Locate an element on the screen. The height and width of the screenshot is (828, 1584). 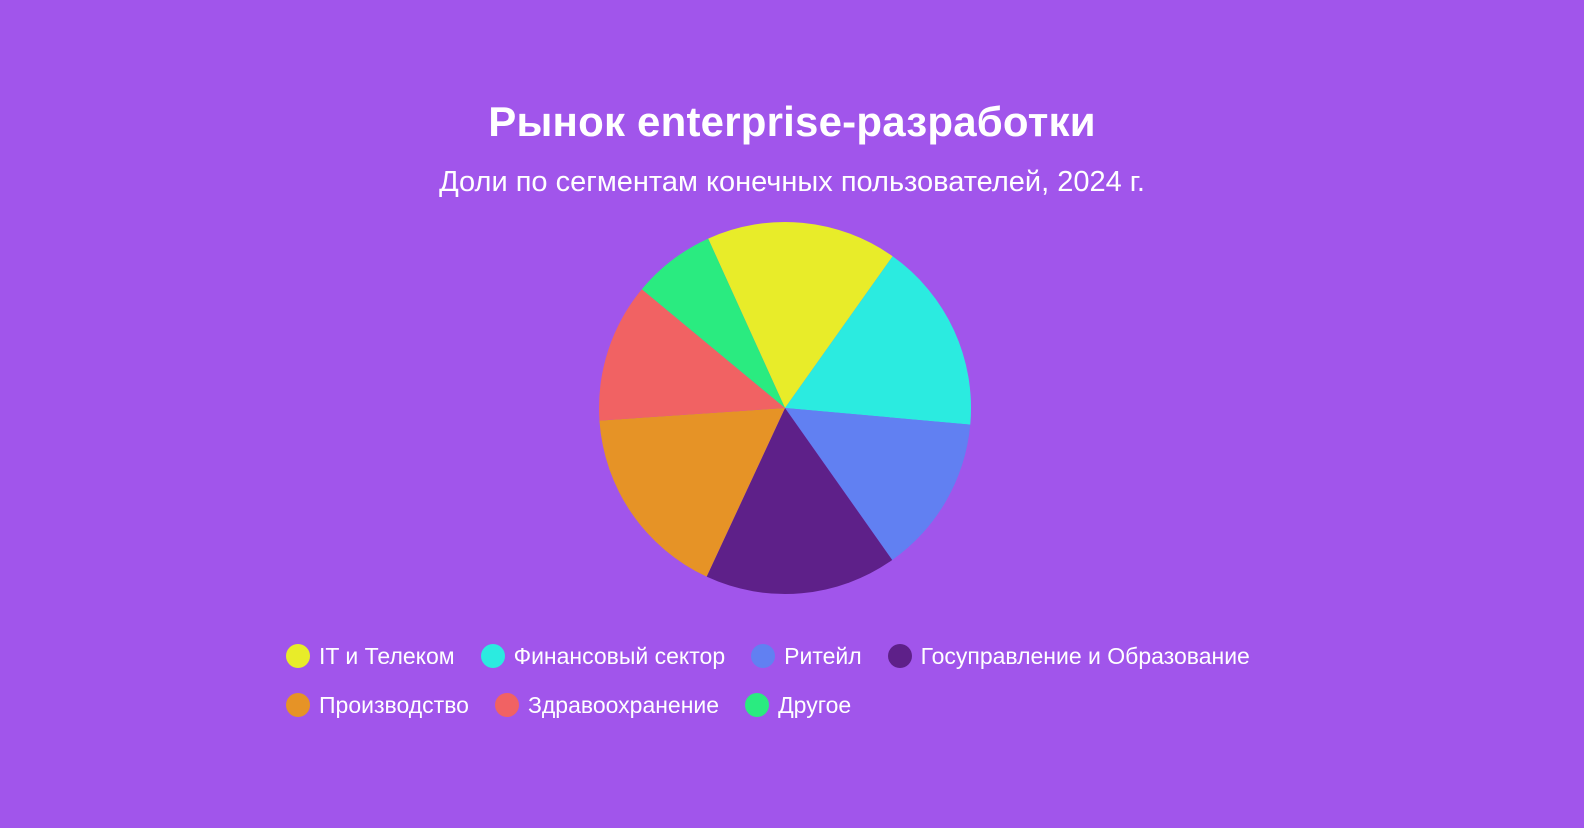
legend-item: Ритейл is located at coordinates (806, 656).